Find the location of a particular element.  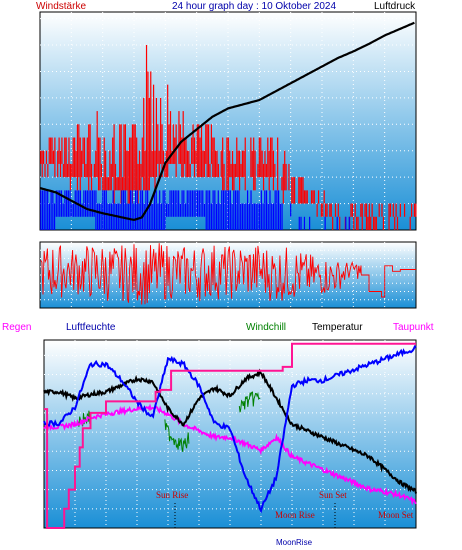

sun-set-label: Sun Set is located at coordinates (333, 495).